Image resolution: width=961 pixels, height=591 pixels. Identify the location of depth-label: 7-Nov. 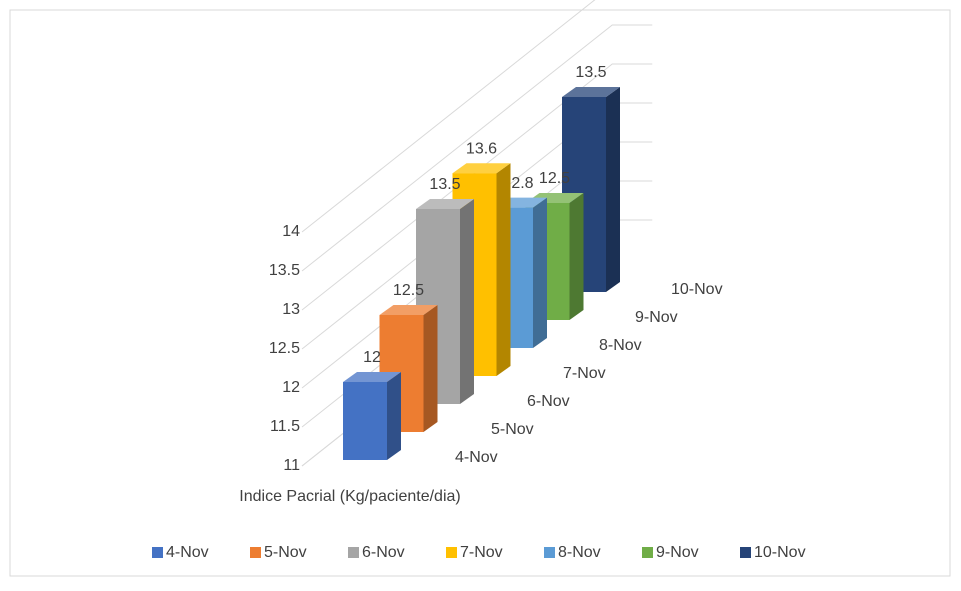
(584, 373).